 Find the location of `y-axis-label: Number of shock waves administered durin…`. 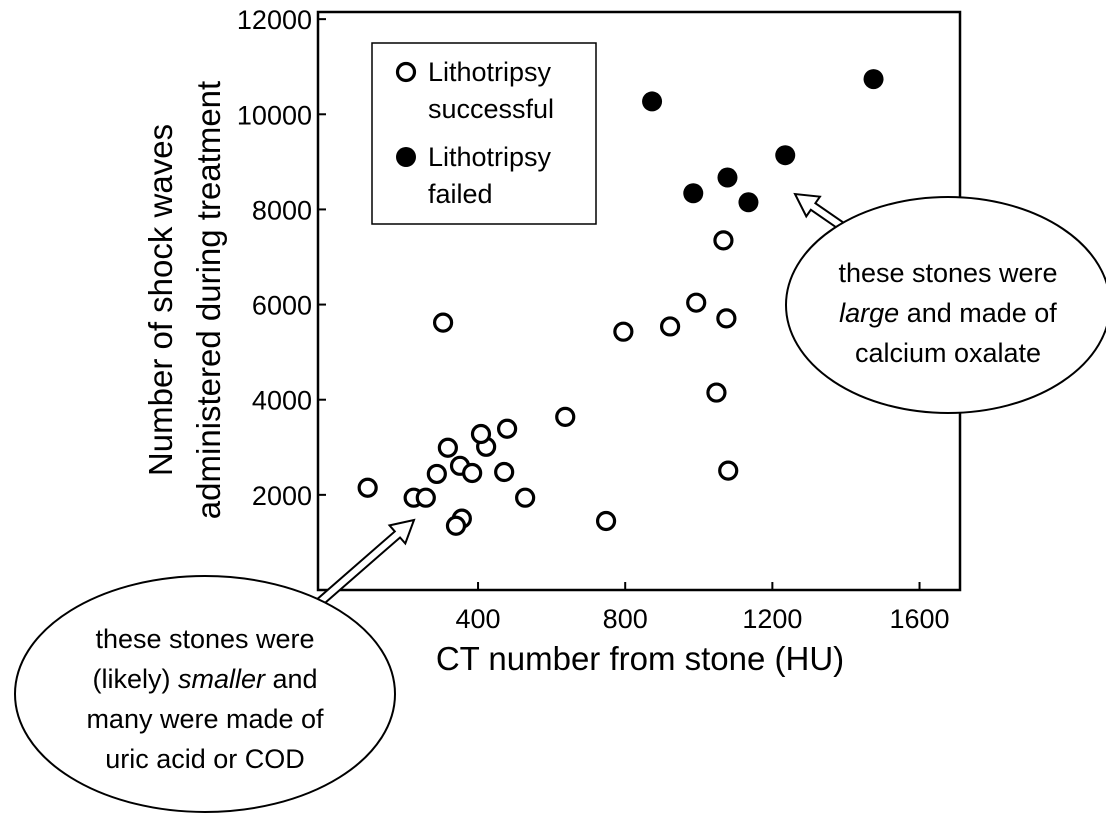

y-axis-label: Number of shock waves administered durin… is located at coordinates (184, 300).